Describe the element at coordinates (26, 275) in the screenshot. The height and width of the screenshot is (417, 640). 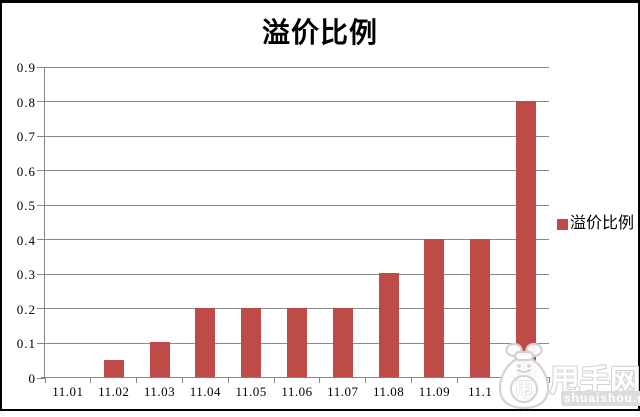
I see `y-tick-label: 0.3` at that location.